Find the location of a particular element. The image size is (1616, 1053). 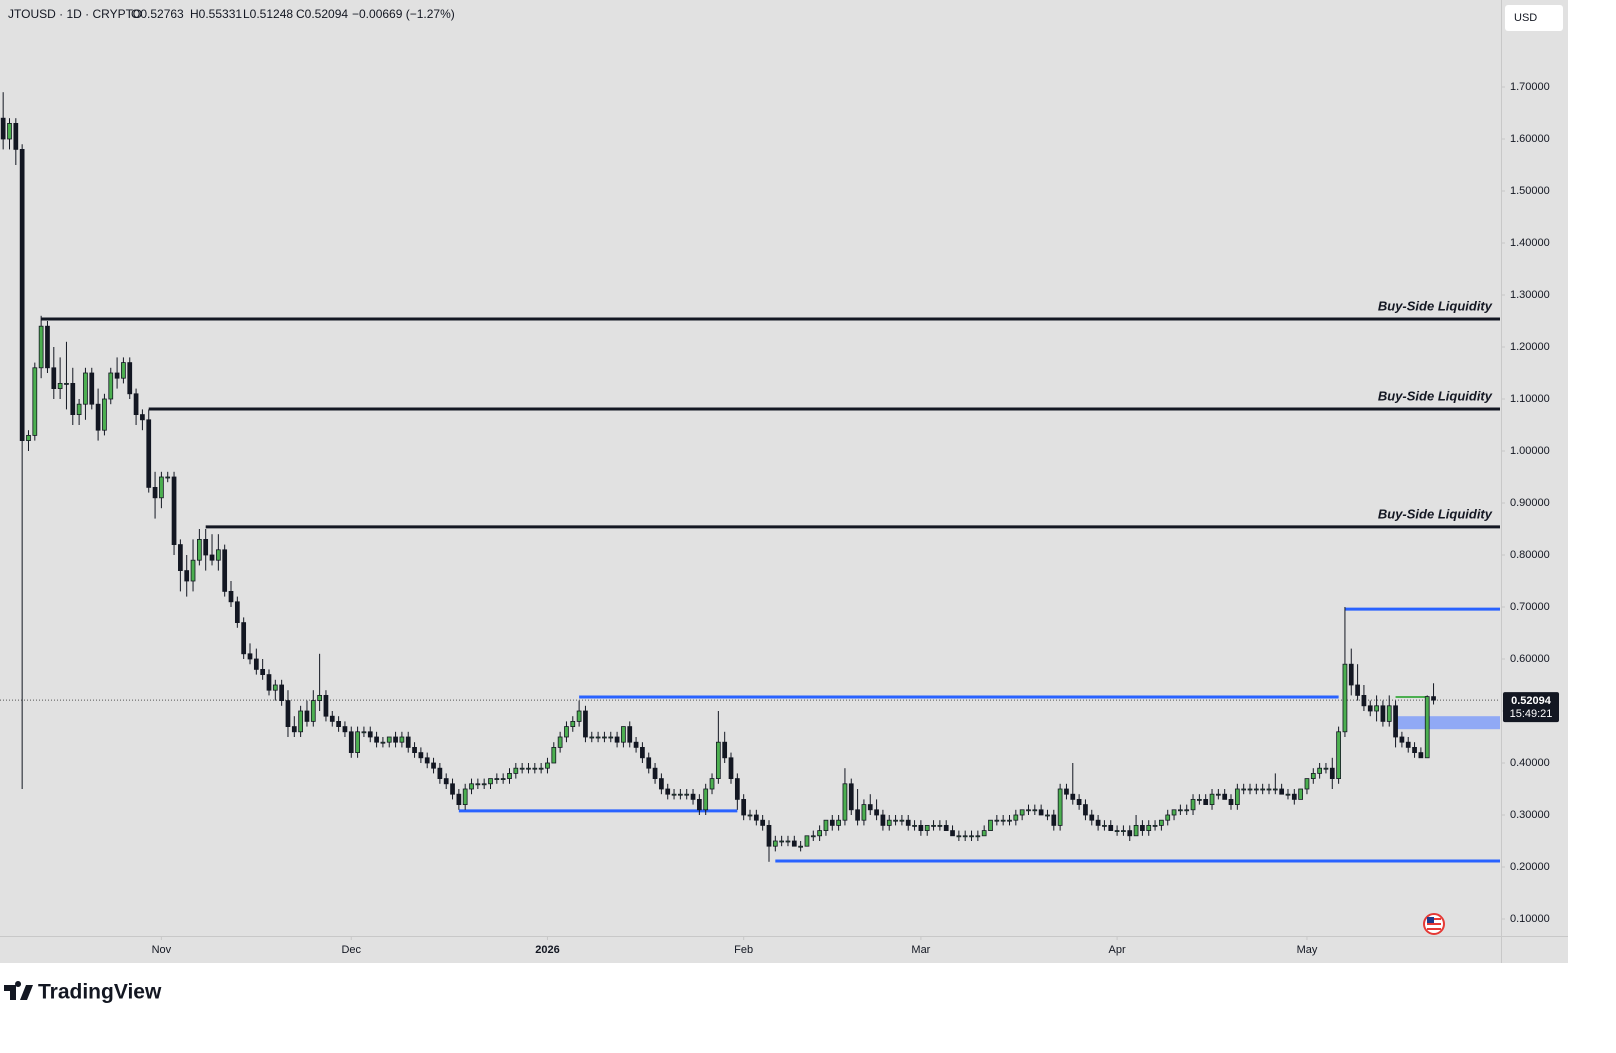

last-price-label: 0.52094 is located at coordinates (1531, 701).